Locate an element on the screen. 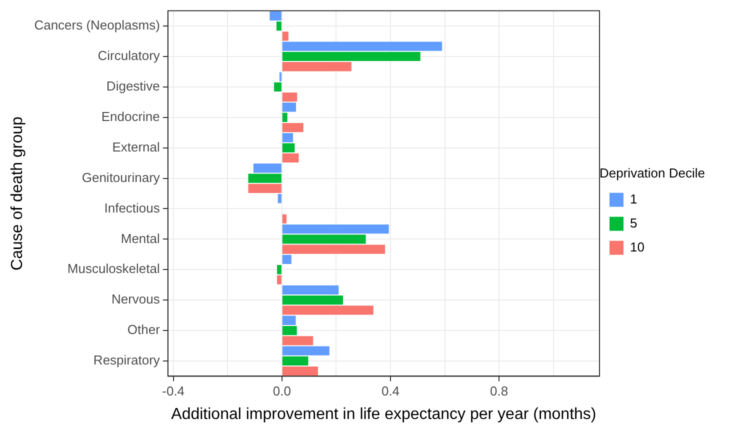 The image size is (739, 430). x-axis-title: Additional improvement in life expectancy per year (months) is located at coordinates (383, 414).